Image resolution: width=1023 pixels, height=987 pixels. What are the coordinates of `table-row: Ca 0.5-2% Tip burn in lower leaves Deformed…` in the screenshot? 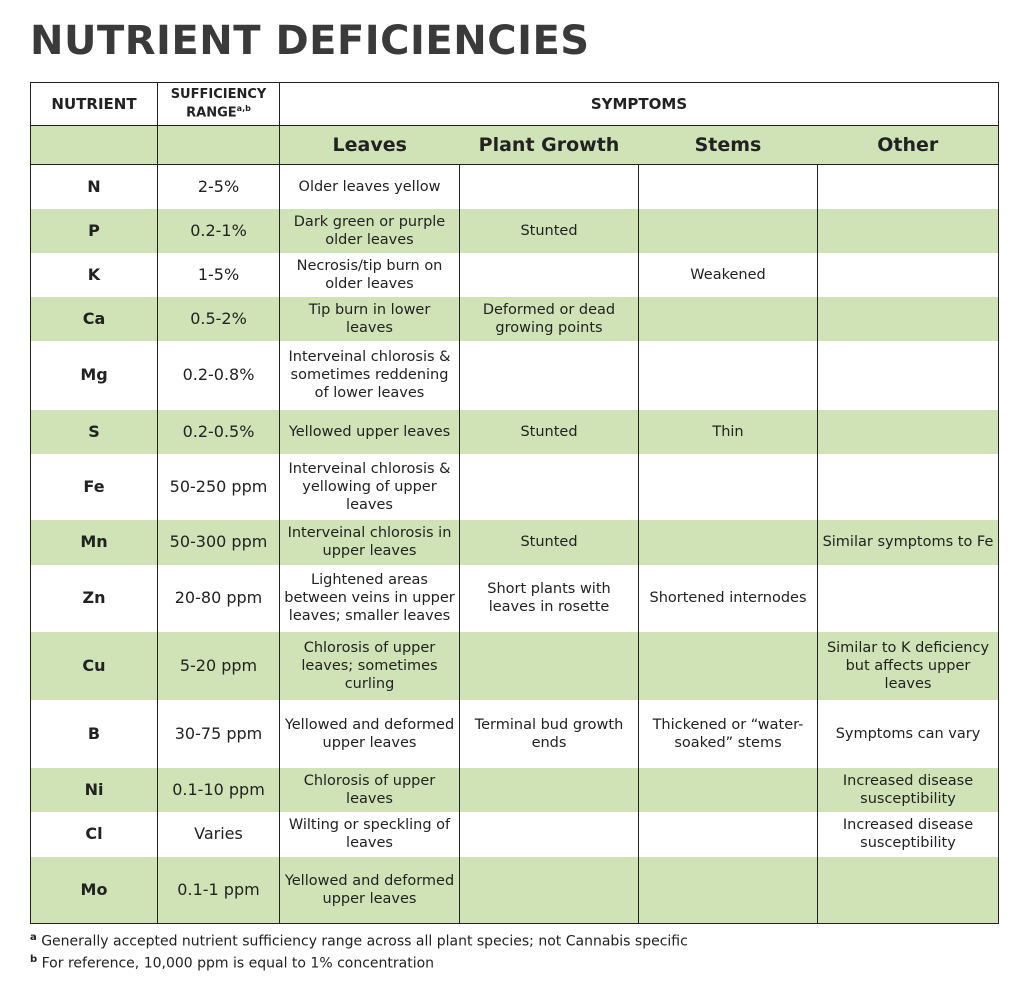 It's located at (514, 318).